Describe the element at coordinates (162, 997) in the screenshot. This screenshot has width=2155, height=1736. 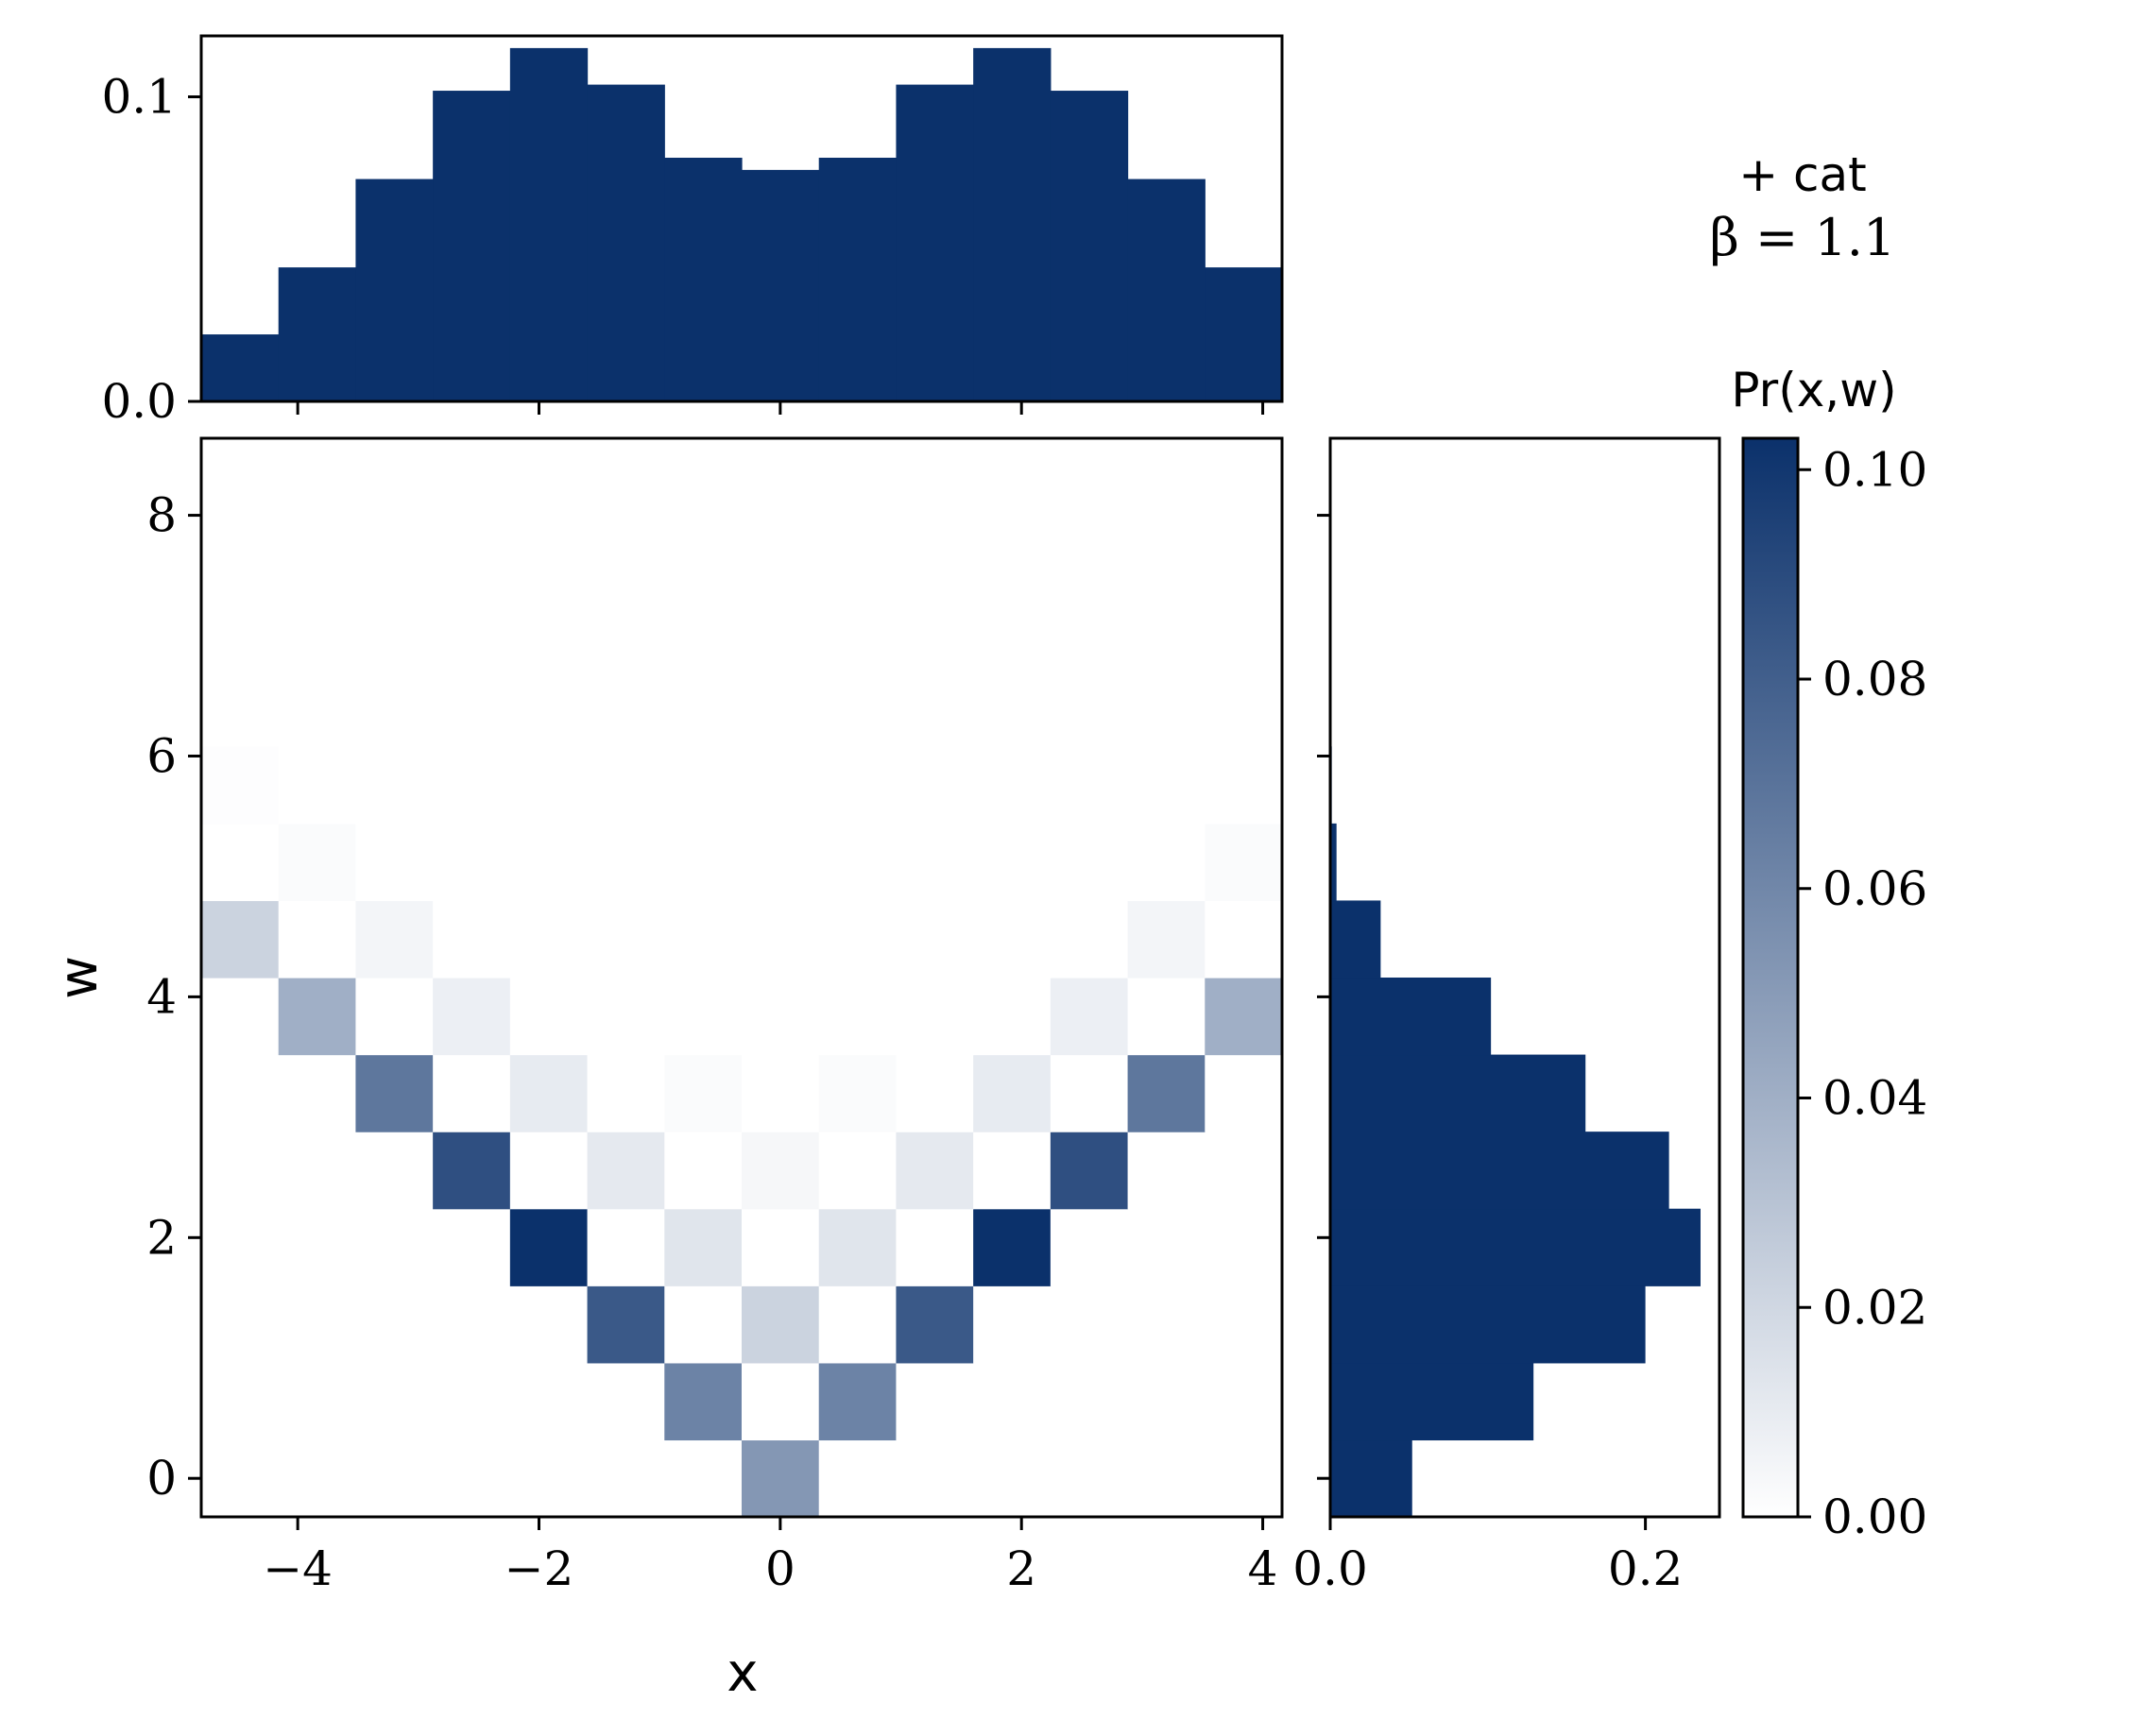
I see `y-tick-label: 4` at that location.